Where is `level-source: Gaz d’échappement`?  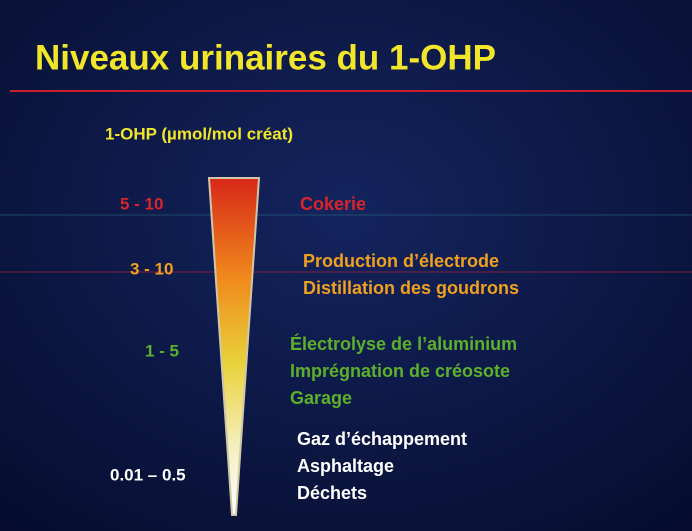 level-source: Gaz d’échappement is located at coordinates (382, 439).